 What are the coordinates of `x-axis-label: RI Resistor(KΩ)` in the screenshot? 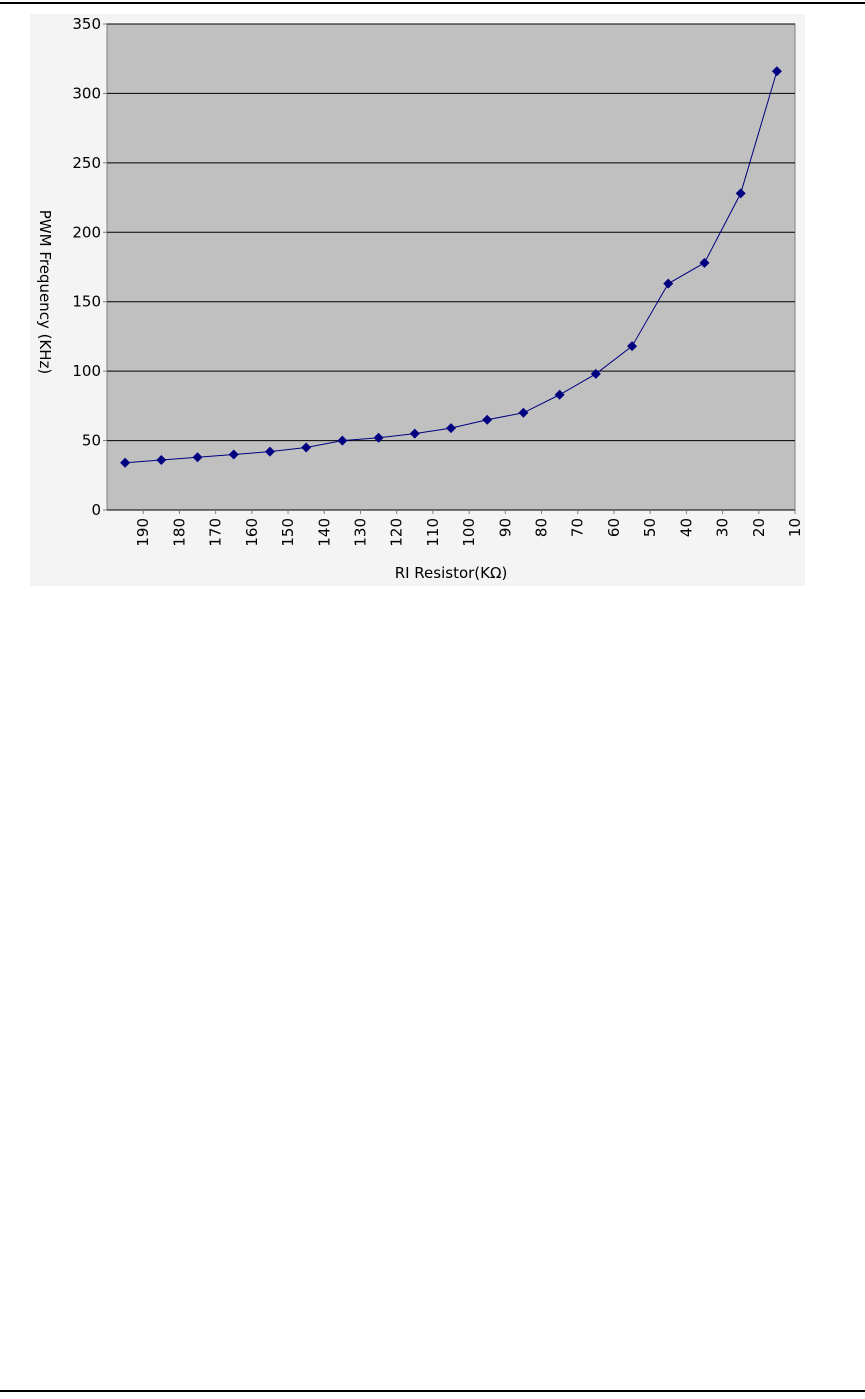 It's located at (451, 573).